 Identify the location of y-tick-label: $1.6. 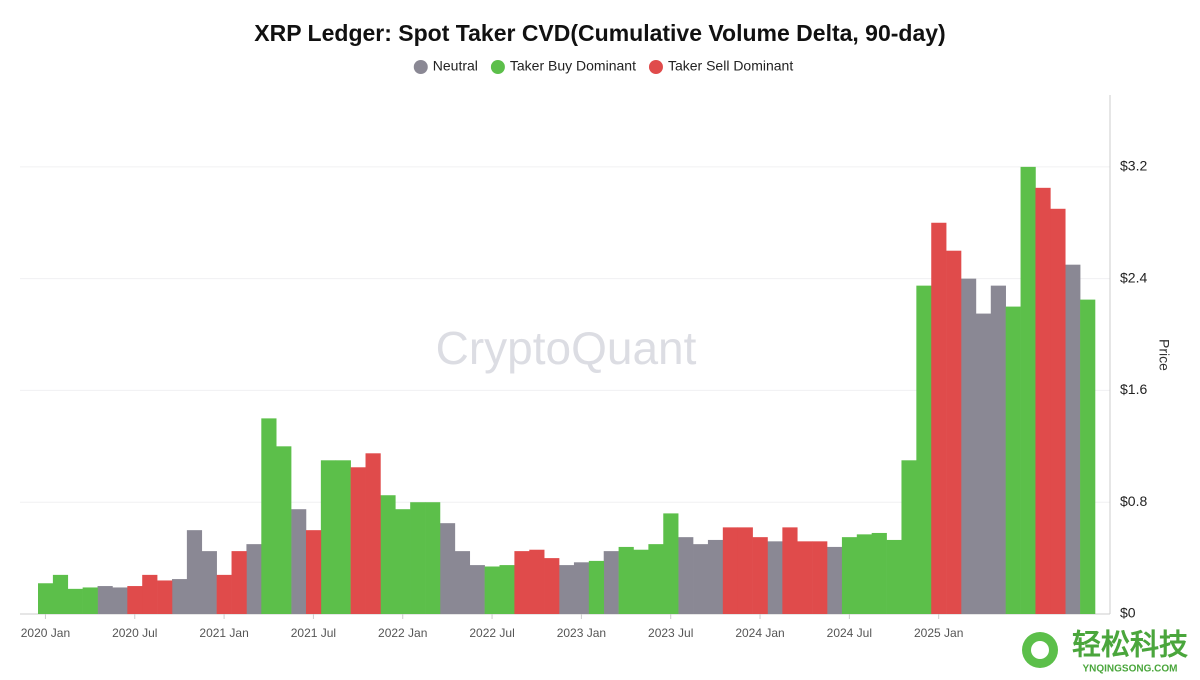
(1133, 389).